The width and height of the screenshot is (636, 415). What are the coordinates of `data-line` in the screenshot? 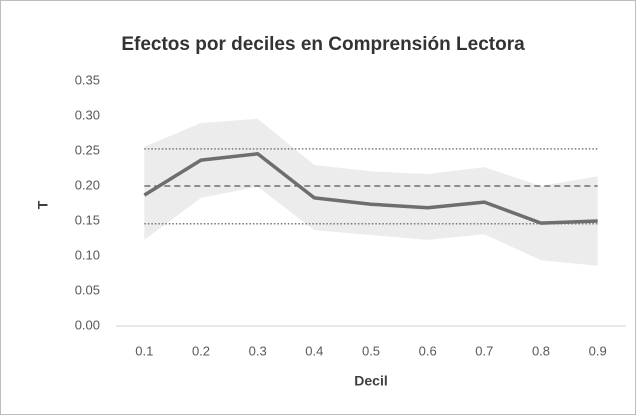 It's located at (370, 188).